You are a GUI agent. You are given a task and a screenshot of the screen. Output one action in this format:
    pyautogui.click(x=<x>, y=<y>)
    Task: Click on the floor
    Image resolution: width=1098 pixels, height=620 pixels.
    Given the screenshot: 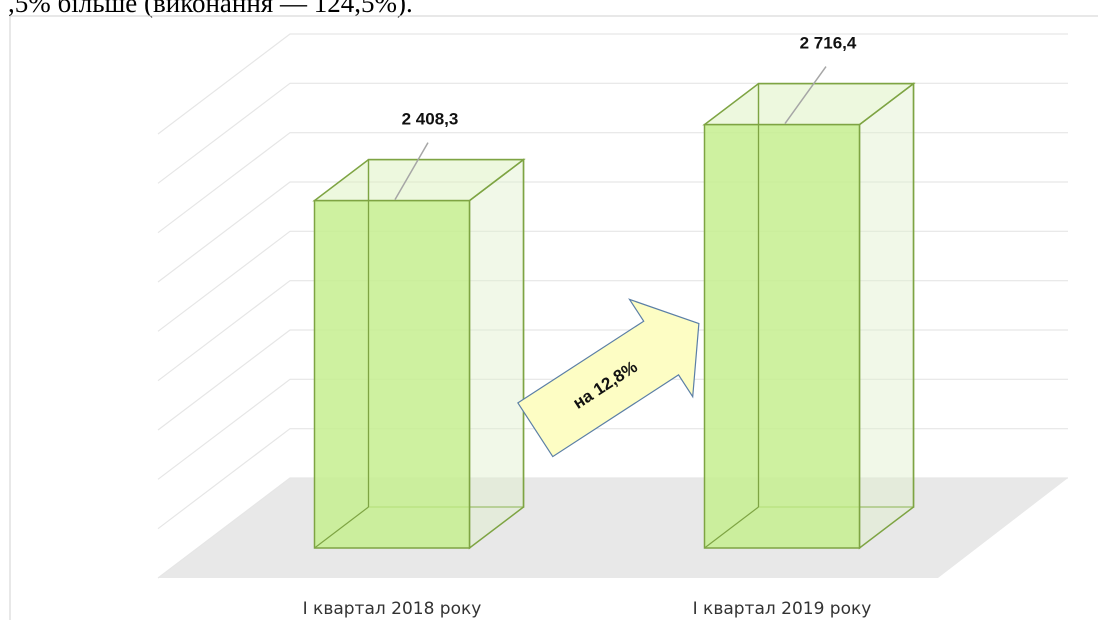 What is the action you would take?
    pyautogui.click(x=613, y=528)
    